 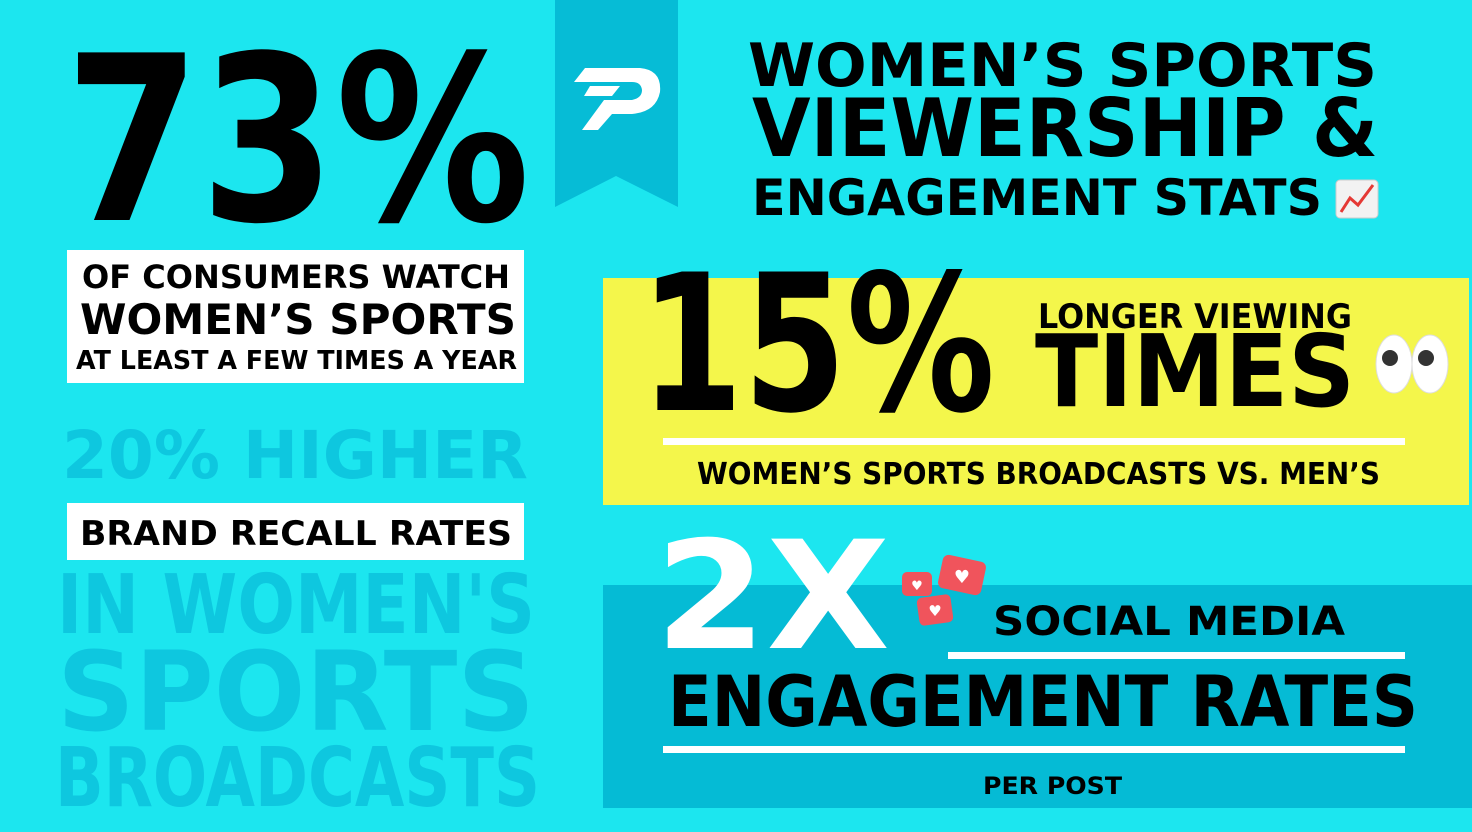 What do you see at coordinates (617, 99) in the screenshot?
I see `logo` at bounding box center [617, 99].